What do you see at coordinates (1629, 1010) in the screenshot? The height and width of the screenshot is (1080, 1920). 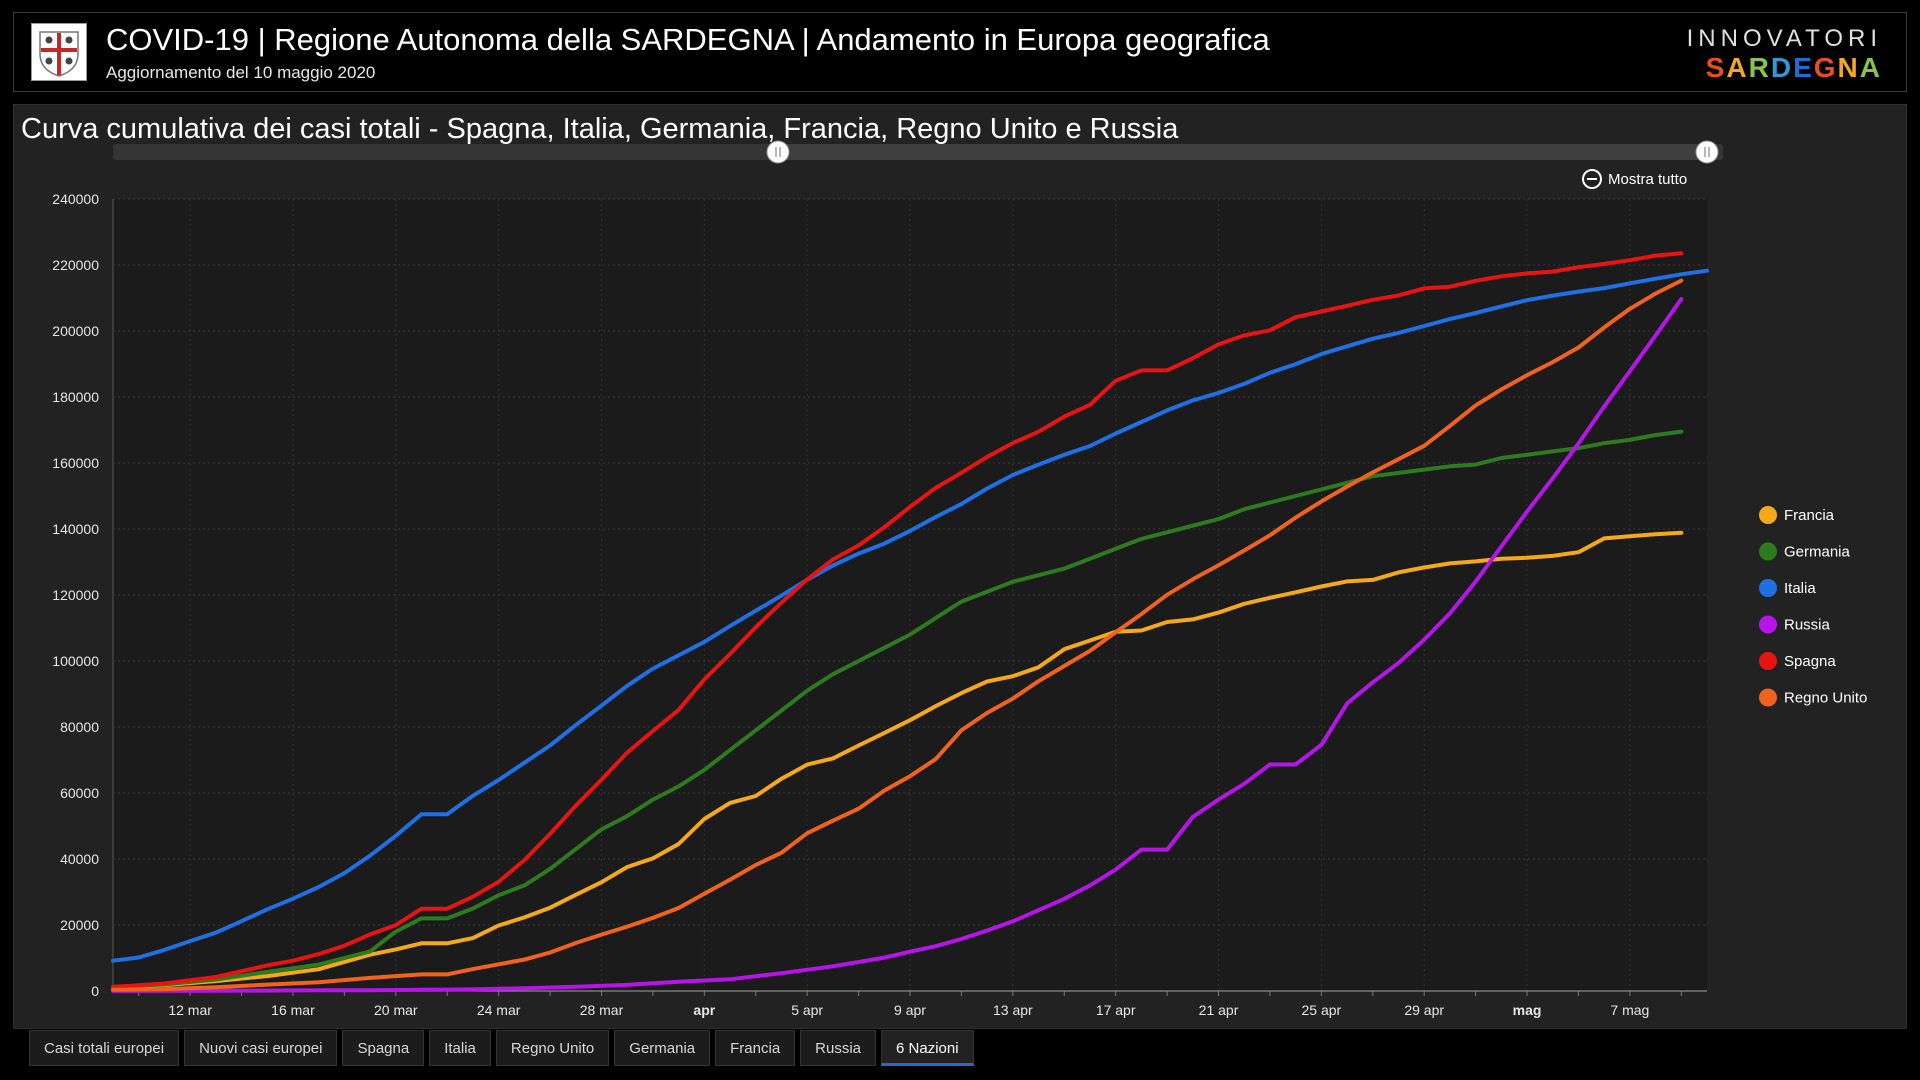 I see `x-tick-label: 7 mag` at bounding box center [1629, 1010].